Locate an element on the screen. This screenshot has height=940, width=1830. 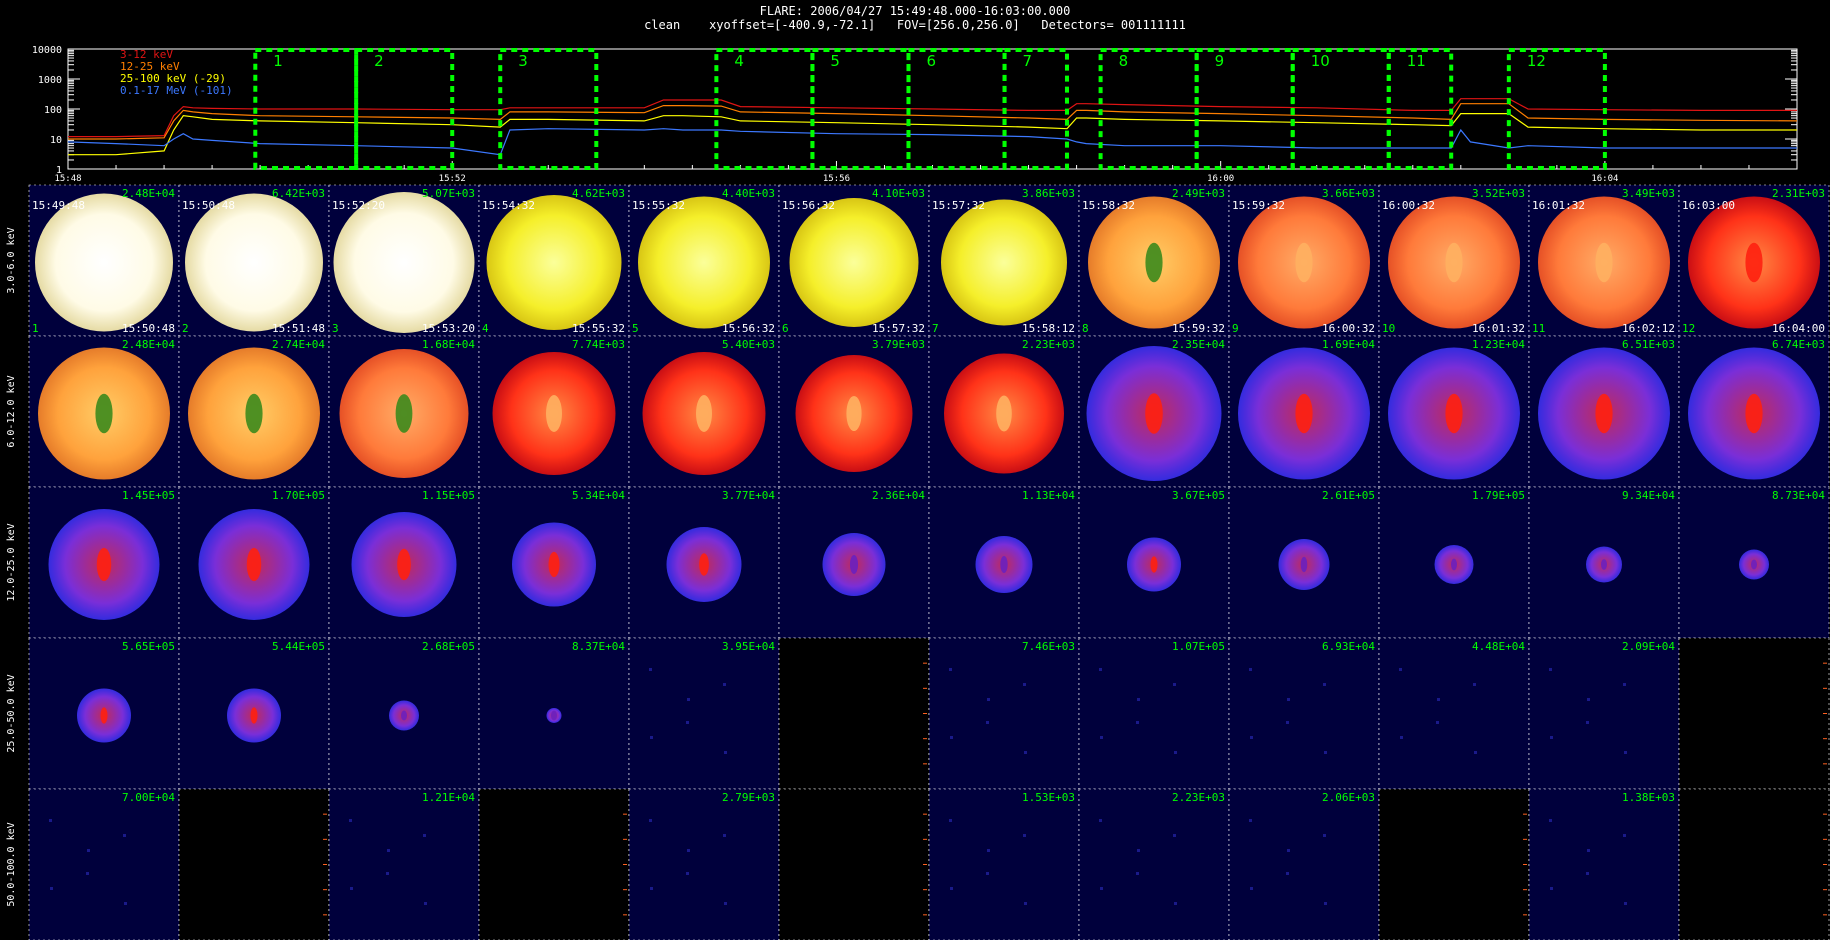
legend-entry: 0.1-17 MeV (-101) is located at coordinates (176, 90).